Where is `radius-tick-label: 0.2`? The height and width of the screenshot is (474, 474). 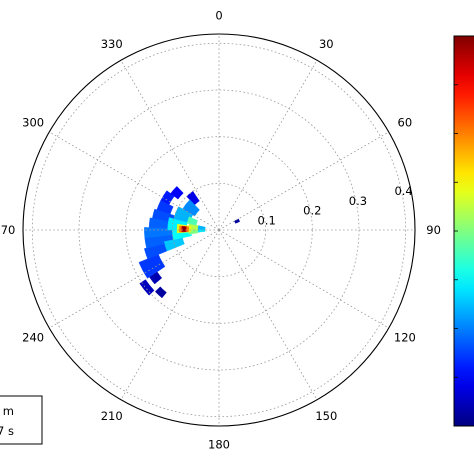
radius-tick-label: 0.2 is located at coordinates (312, 211).